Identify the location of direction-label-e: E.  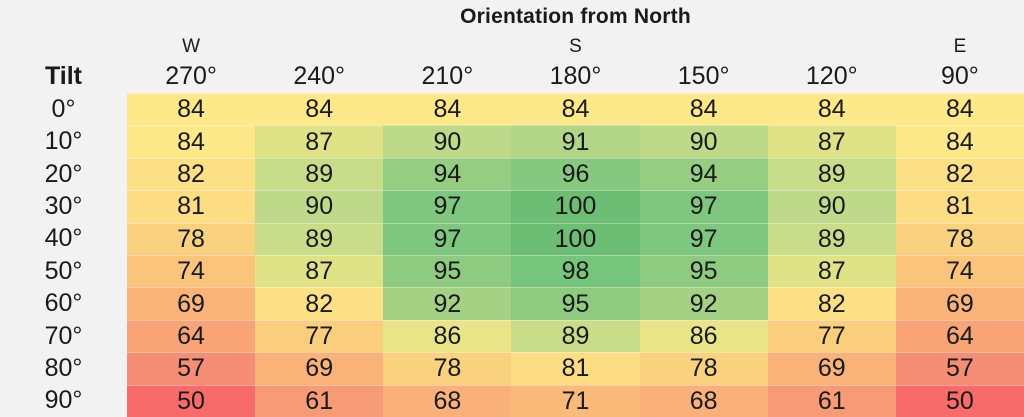
(960, 46).